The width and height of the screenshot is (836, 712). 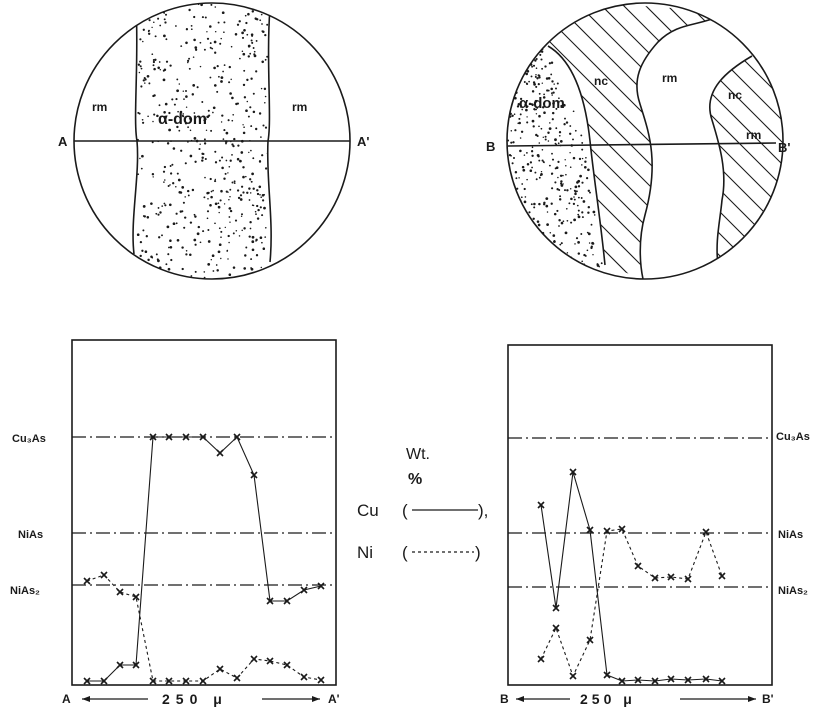 What do you see at coordinates (405, 552) in the screenshot?
I see `legend-ni-paren-open: (` at bounding box center [405, 552].